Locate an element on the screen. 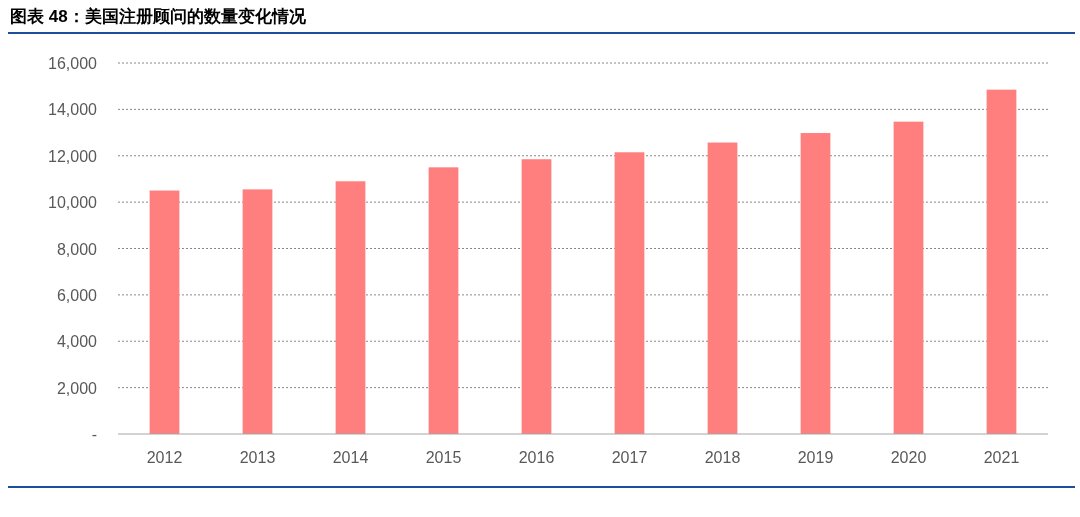 This screenshot has height=517, width=1080. x-tick-label: 2020 is located at coordinates (908, 457).